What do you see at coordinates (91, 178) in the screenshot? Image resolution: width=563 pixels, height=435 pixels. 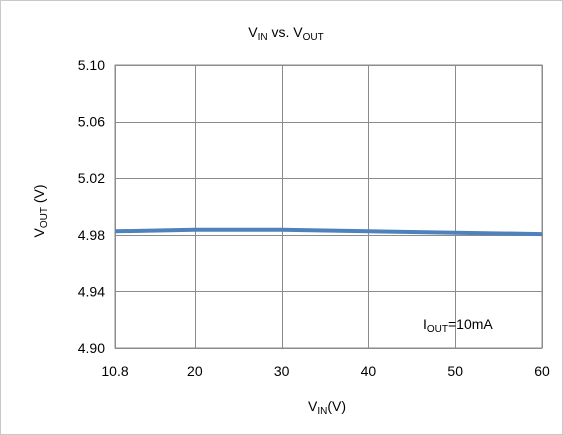 I see `y-tick-label: 5.02` at bounding box center [91, 178].